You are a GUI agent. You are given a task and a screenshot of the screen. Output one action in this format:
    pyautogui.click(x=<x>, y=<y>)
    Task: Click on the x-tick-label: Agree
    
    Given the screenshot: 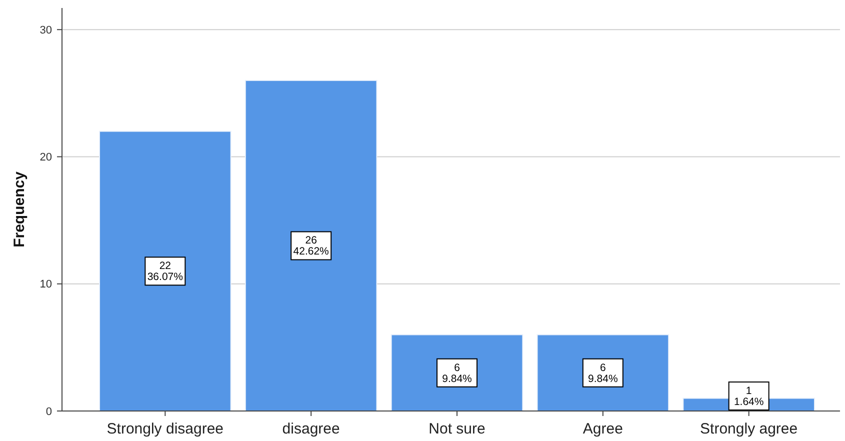 What is the action you would take?
    pyautogui.click(x=602, y=429)
    